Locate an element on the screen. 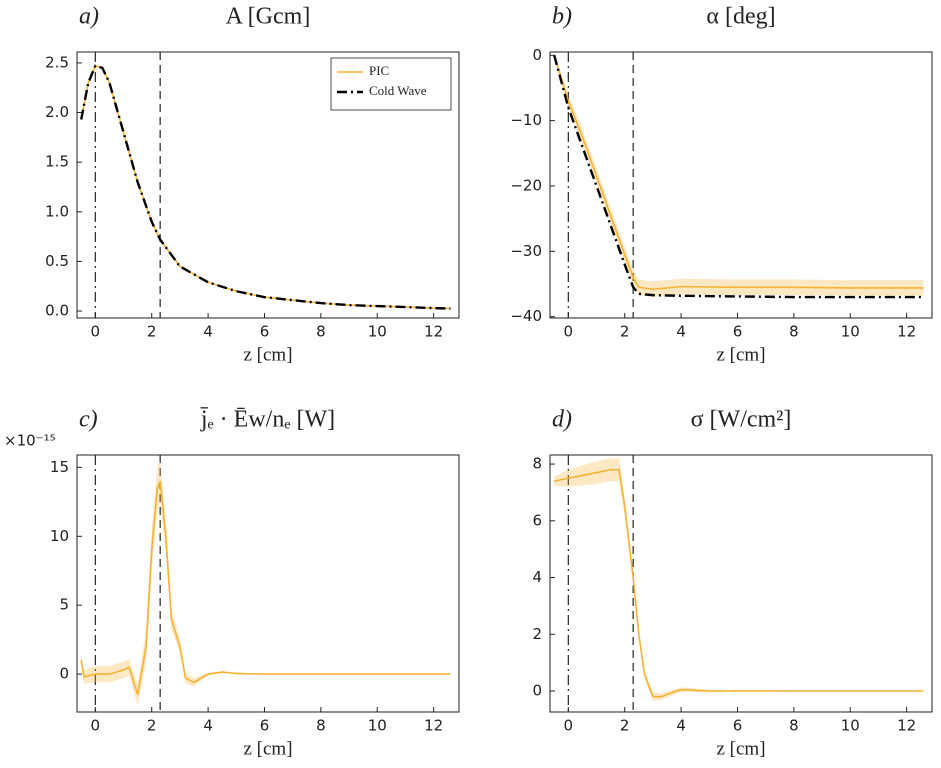 The width and height of the screenshot is (941, 768). panel-label: c) is located at coordinates (88, 420).